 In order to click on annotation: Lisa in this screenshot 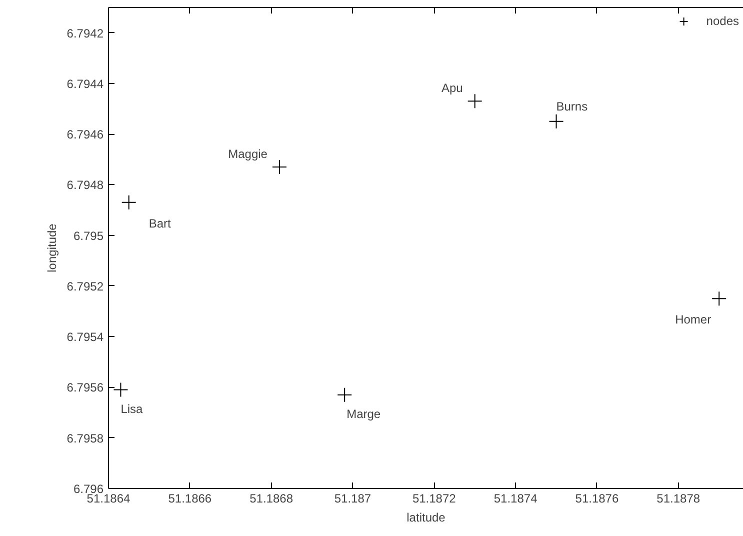, I will do `click(132, 409)`.